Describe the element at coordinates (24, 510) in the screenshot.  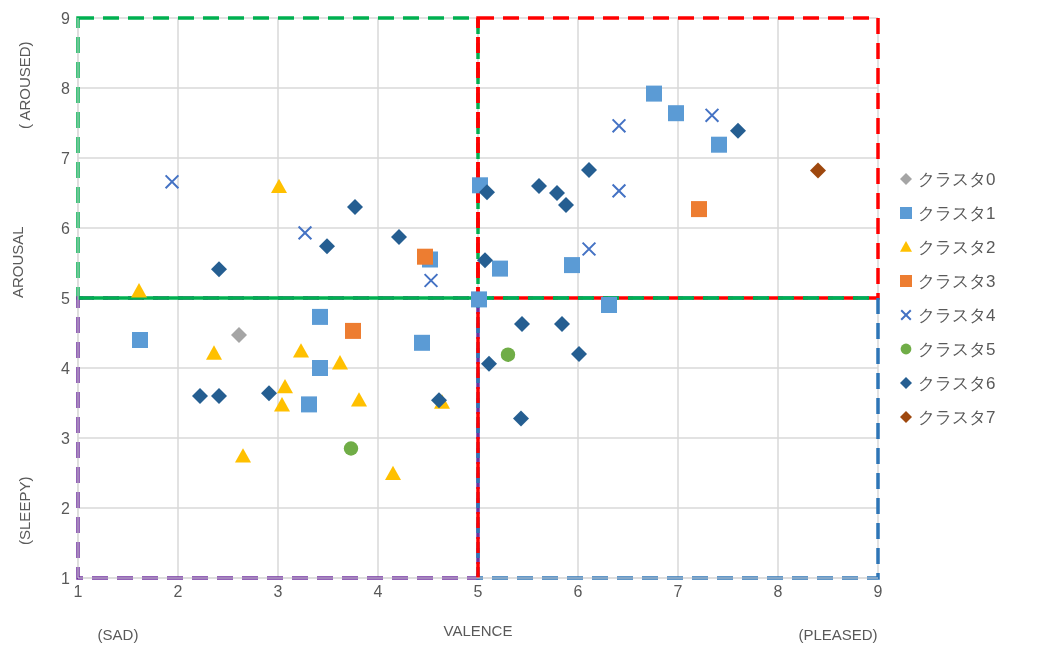
I see `text: (SLEEPY)` at that location.